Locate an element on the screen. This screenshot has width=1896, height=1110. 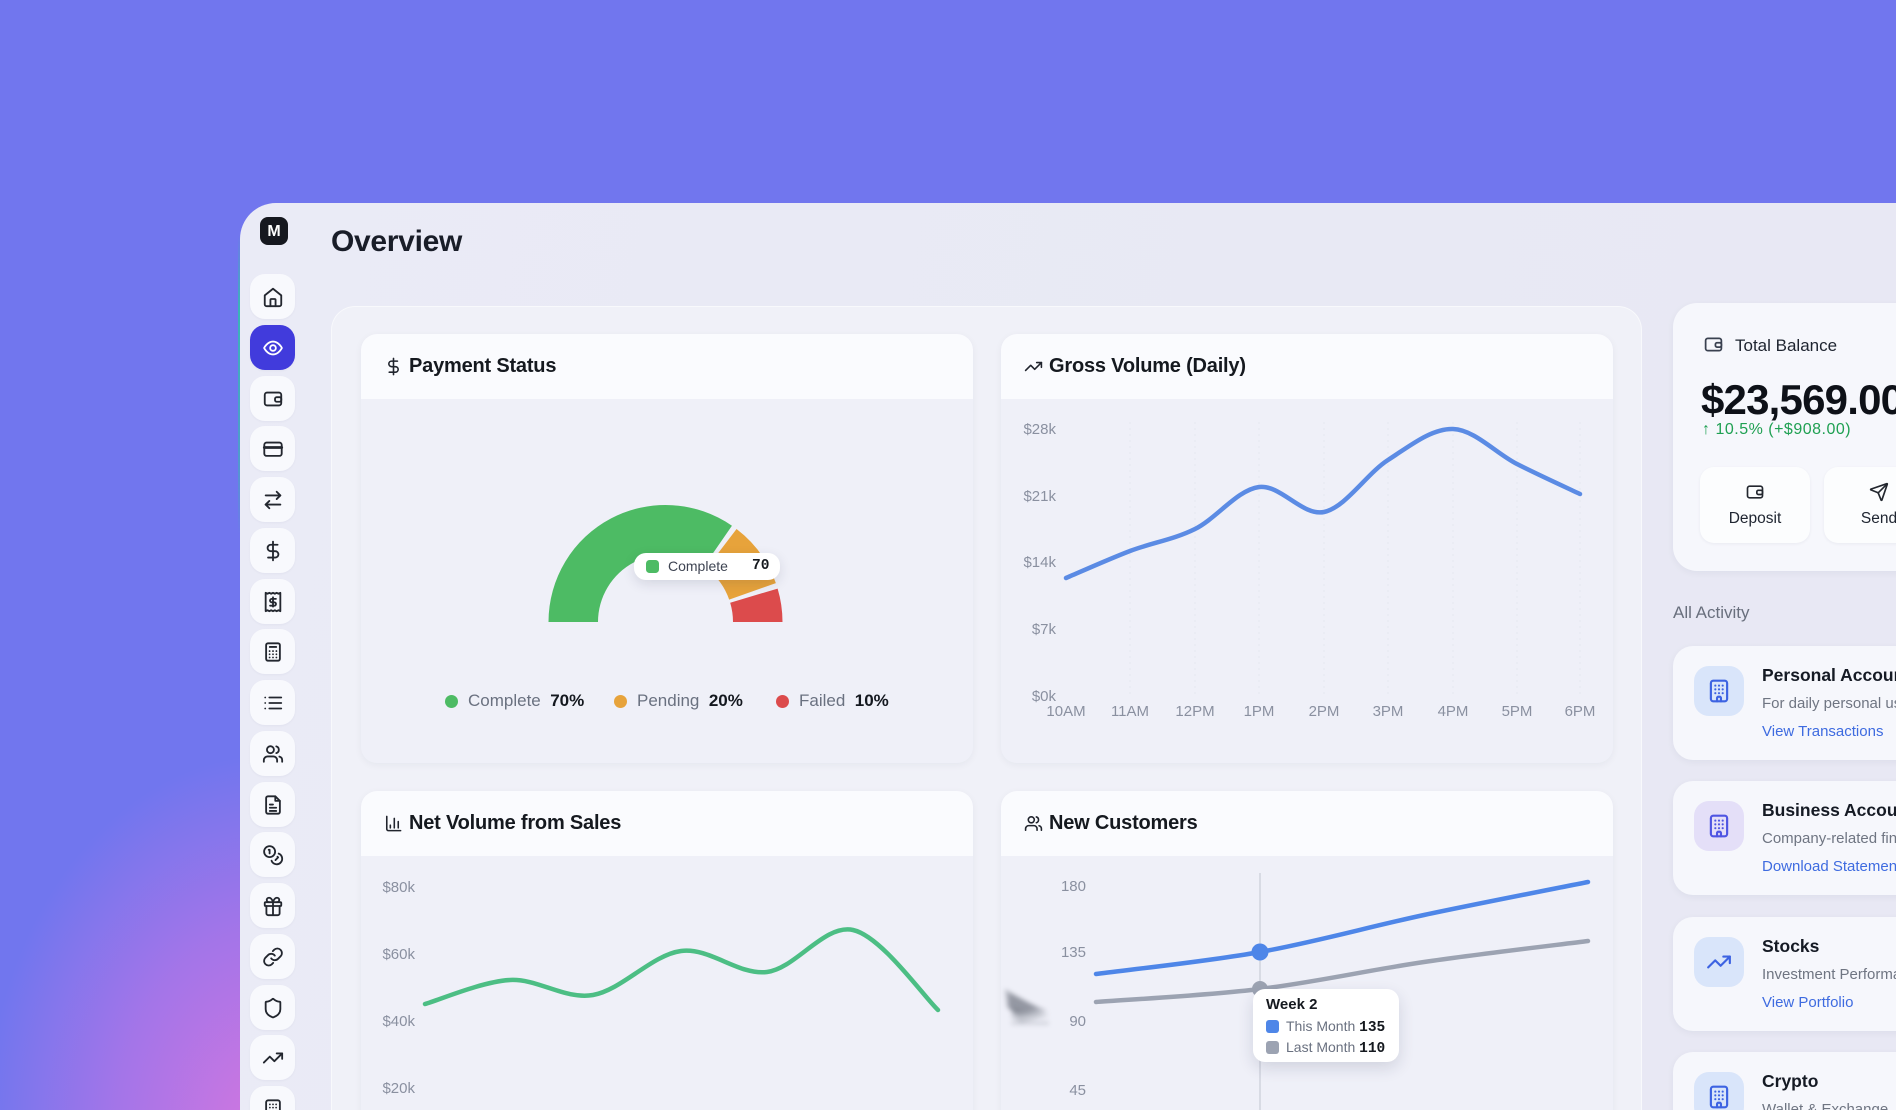
svg-text: 3PM is located at coordinates (1388, 711).